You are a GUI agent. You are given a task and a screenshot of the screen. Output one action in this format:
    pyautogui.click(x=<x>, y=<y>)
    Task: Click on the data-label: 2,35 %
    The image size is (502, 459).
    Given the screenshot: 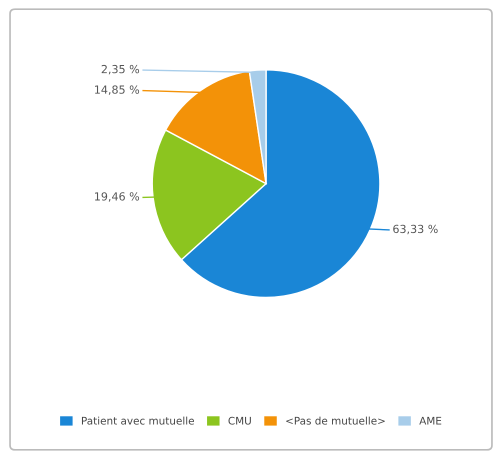 What is the action you would take?
    pyautogui.click(x=121, y=69)
    